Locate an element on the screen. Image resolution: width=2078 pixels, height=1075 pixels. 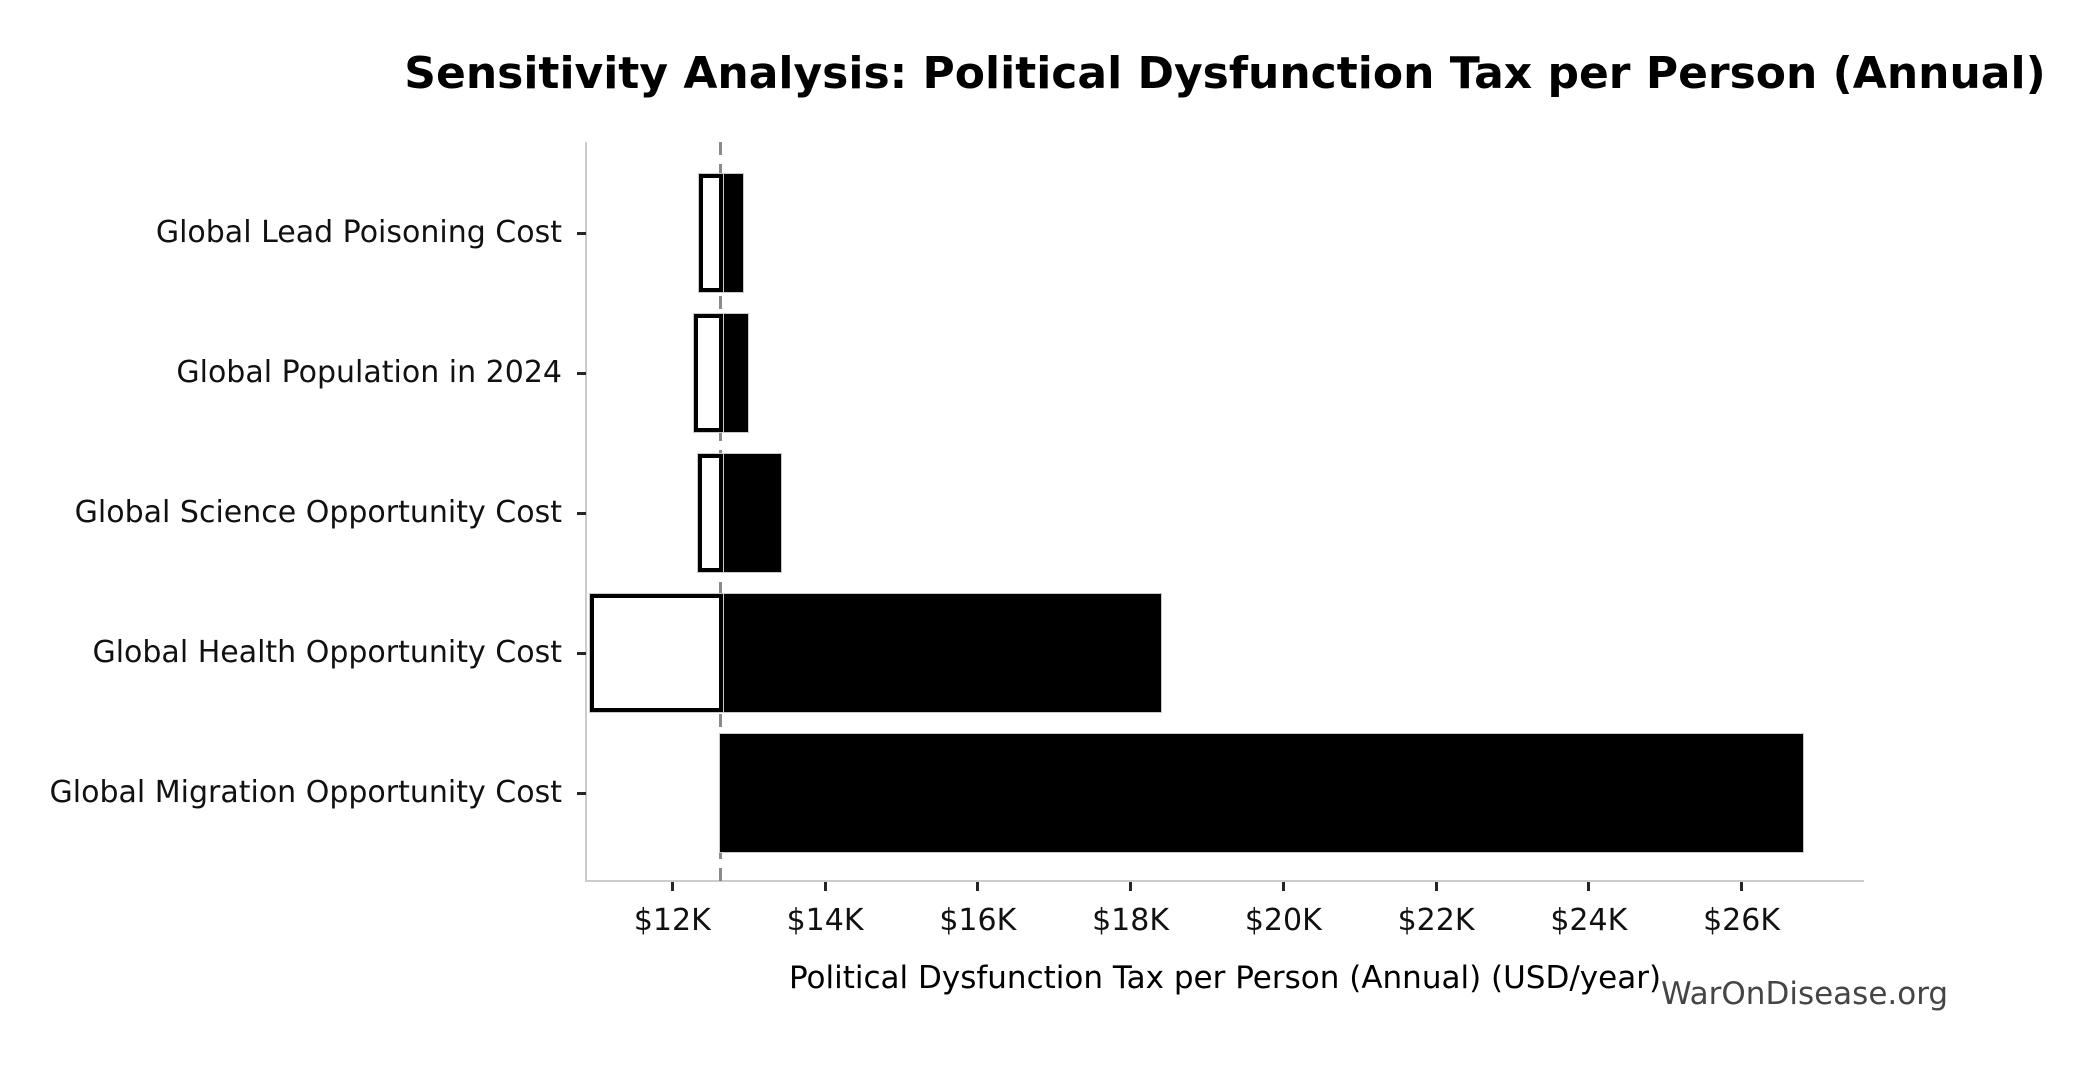
y-axis-label: Global Science Opportunity Cost is located at coordinates (318, 512).